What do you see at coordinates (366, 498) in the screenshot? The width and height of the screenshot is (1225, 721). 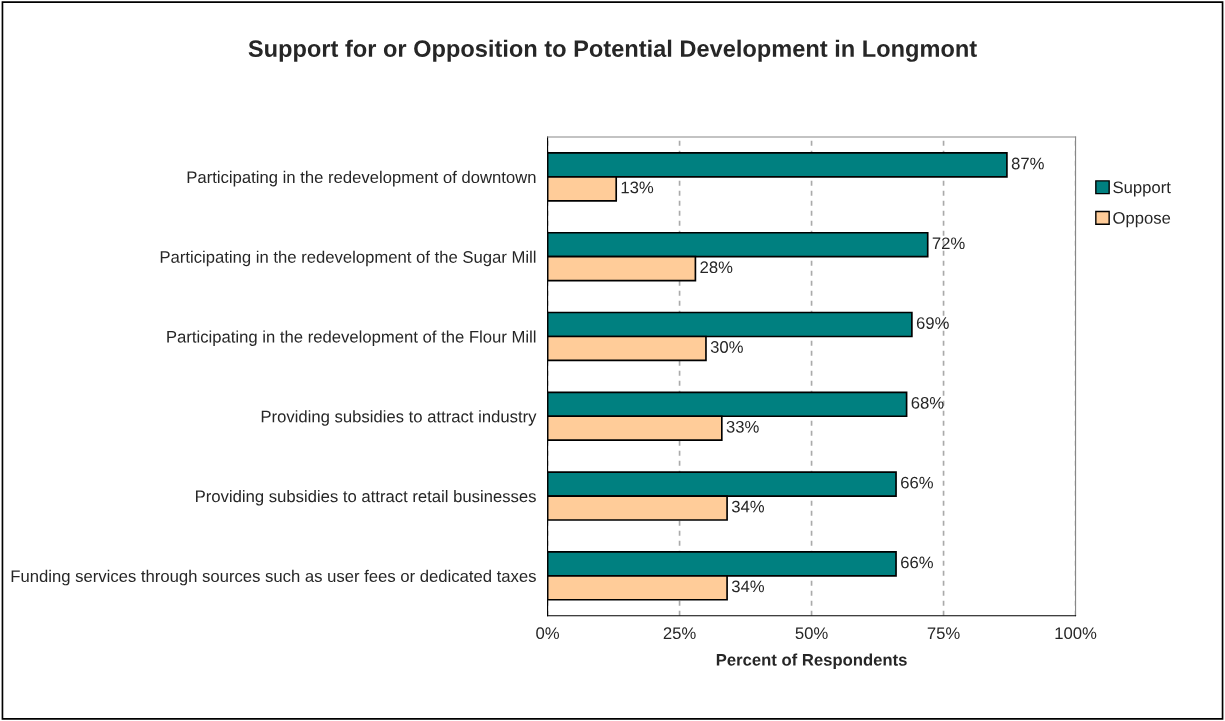 I see `y-tick-label: Providing subsidies to attract retail businesses` at bounding box center [366, 498].